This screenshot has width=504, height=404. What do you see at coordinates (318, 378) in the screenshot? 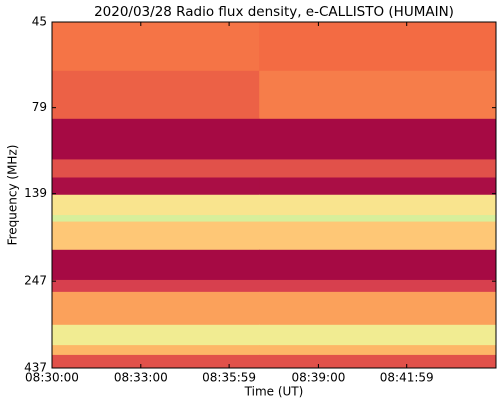
I see `x-tick-label: 08:39:00` at bounding box center [318, 378].